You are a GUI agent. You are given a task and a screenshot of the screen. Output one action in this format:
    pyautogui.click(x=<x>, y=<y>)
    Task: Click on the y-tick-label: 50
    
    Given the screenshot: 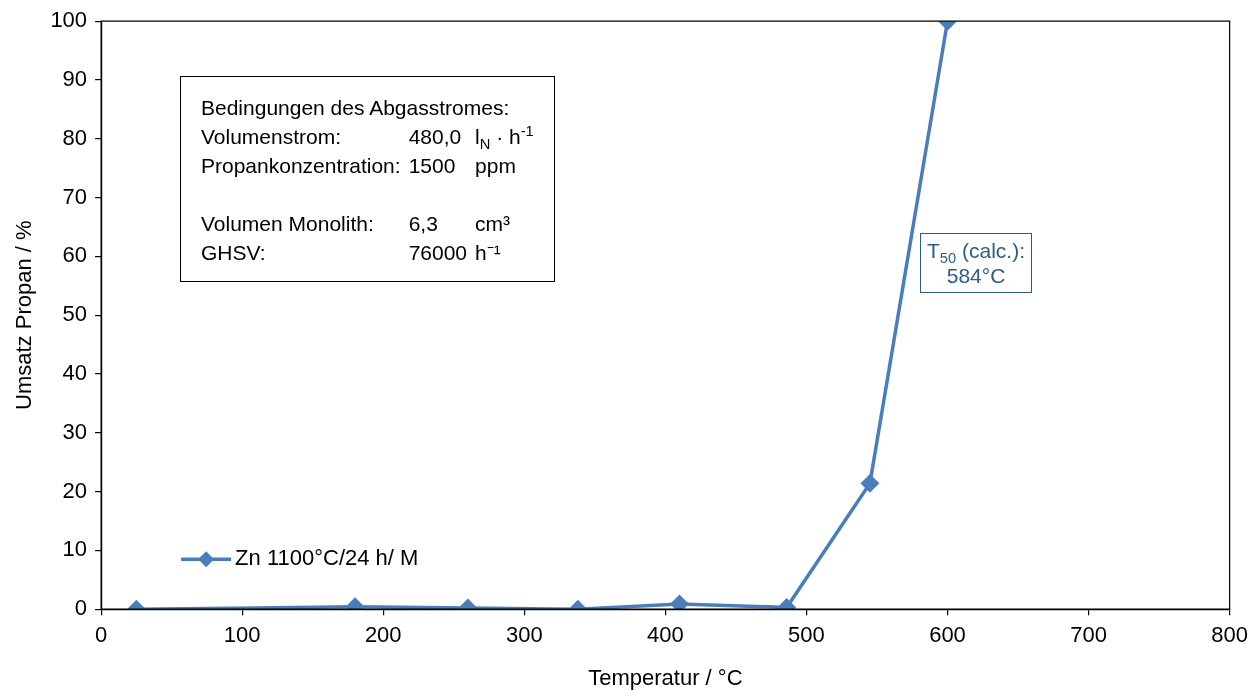 What is the action you would take?
    pyautogui.click(x=75, y=314)
    